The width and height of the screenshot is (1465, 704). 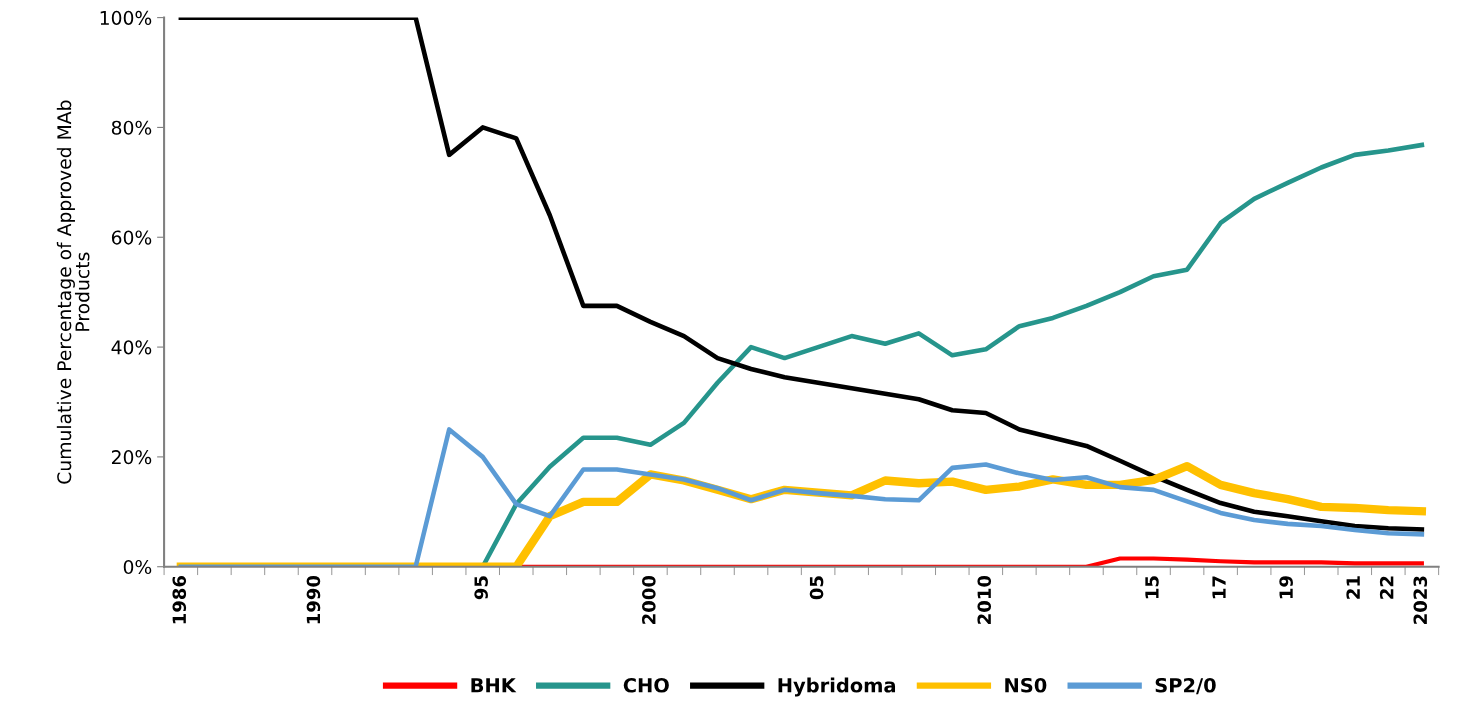 What do you see at coordinates (1420, 600) in the screenshot?
I see `x-tick-label: 2023` at bounding box center [1420, 600].